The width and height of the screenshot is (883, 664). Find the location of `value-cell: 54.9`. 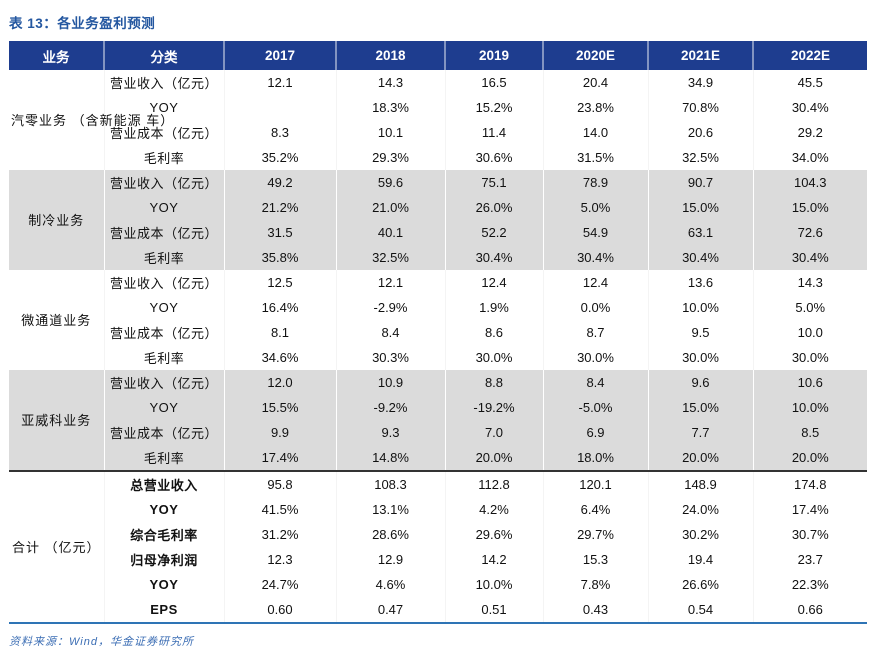

value-cell: 54.9 is located at coordinates (595, 232).